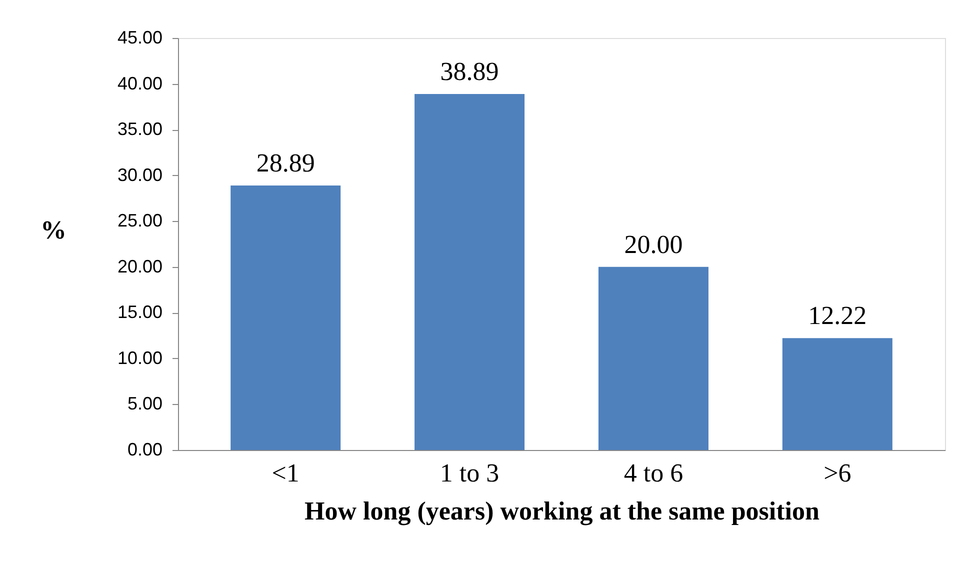  What do you see at coordinates (144, 450) in the screenshot?
I see `y-tick-label: 0.00` at bounding box center [144, 450].